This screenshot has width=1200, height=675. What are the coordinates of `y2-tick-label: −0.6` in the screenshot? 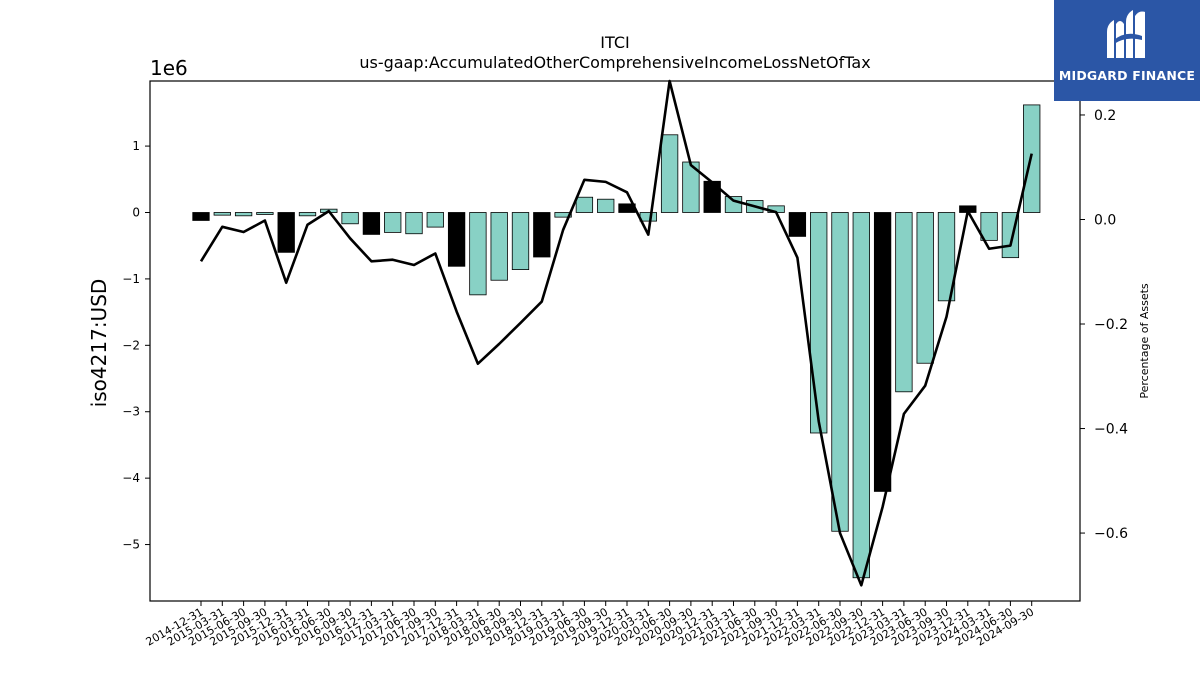 It's located at (1111, 534).